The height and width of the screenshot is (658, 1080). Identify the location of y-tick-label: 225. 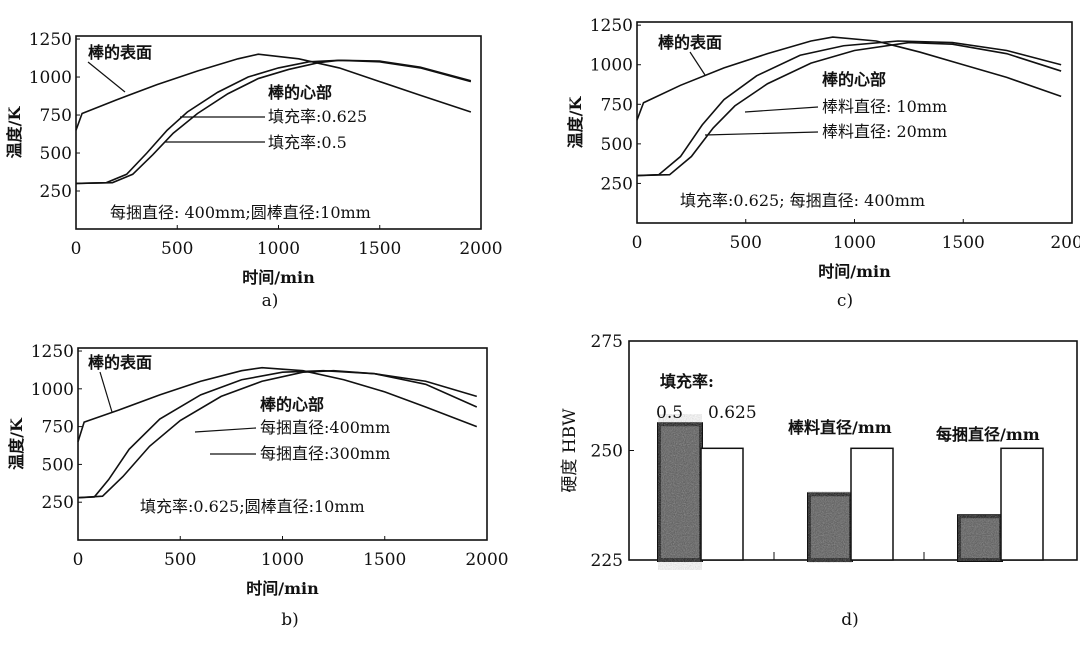
(607, 561).